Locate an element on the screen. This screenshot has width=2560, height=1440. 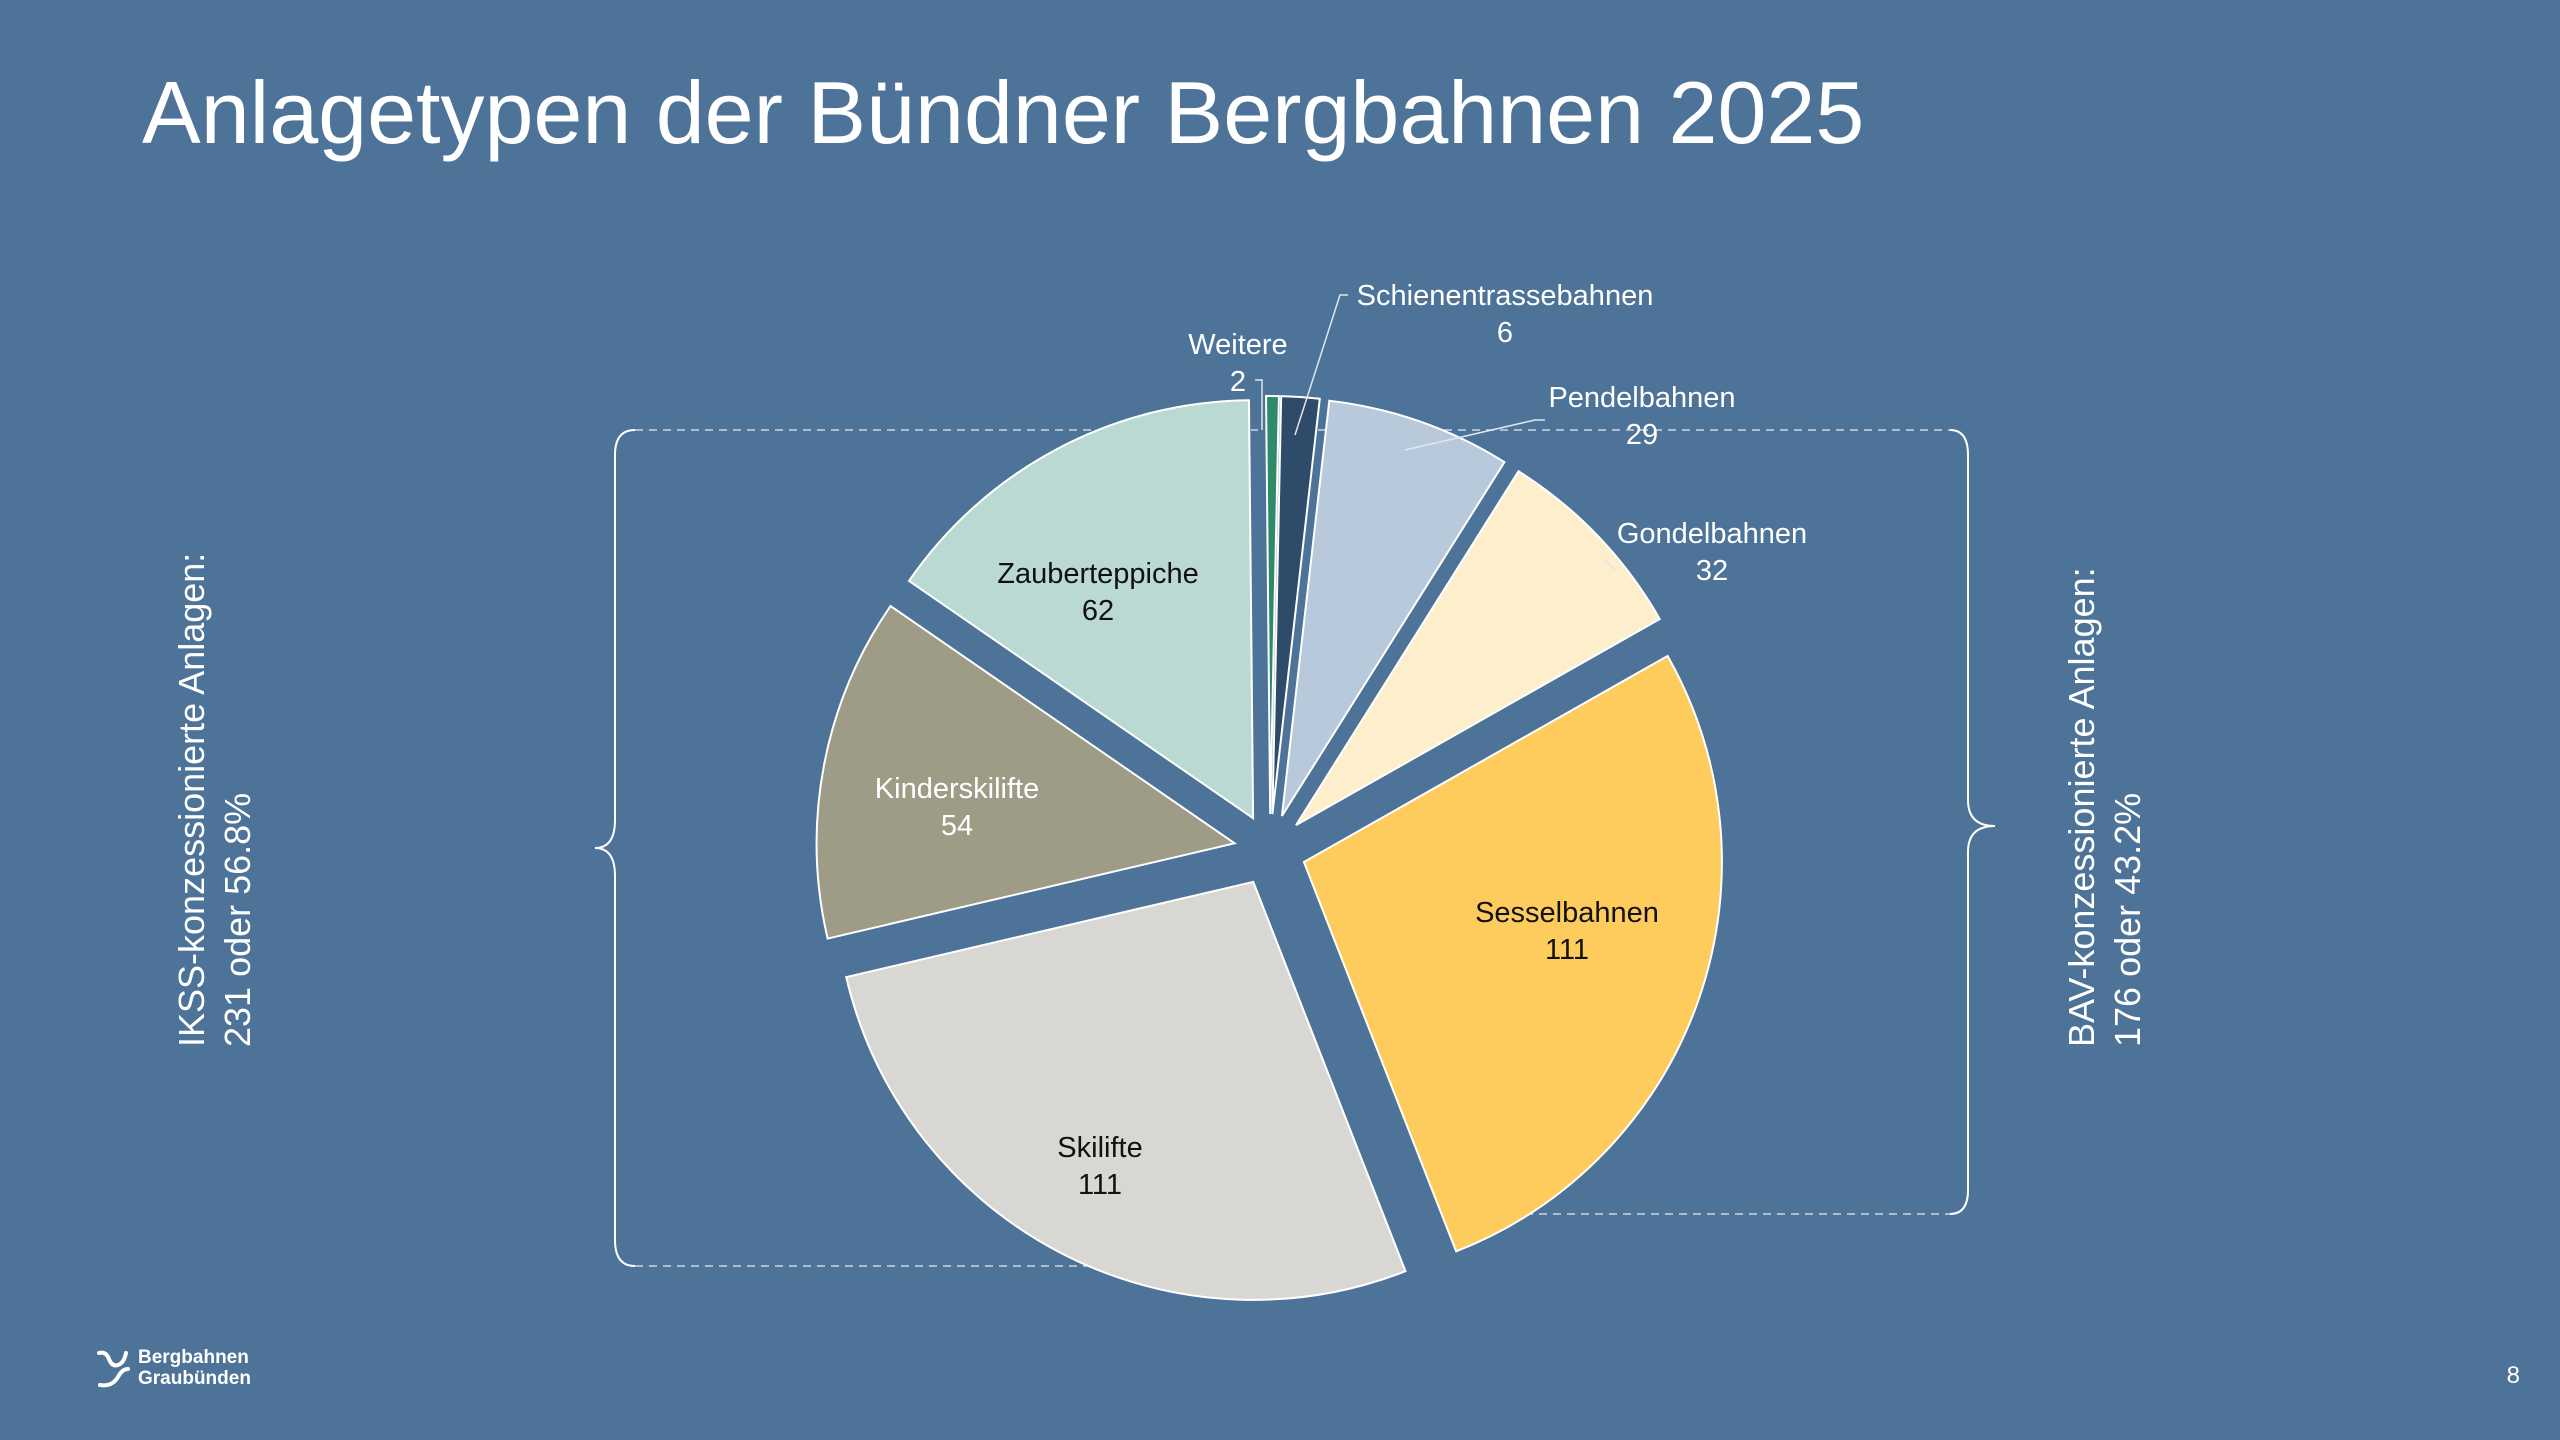
left-brace is located at coordinates (615, 848).